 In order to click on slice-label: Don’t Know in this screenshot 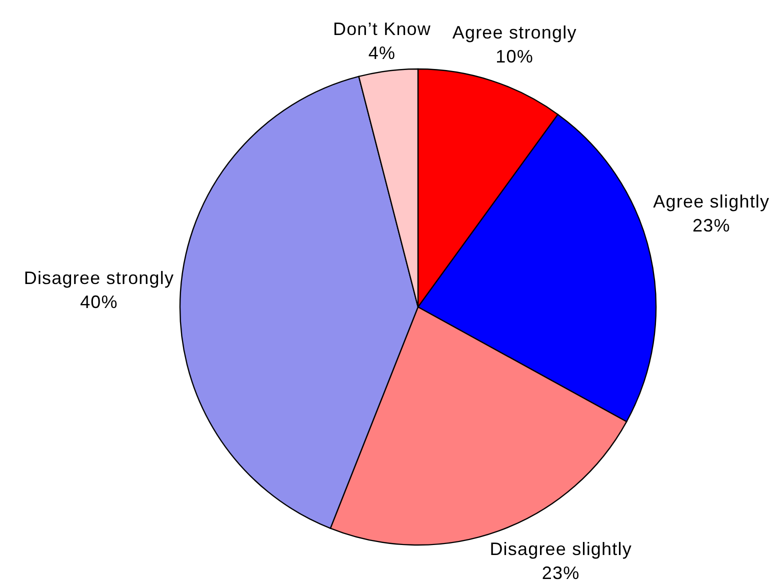, I will do `click(382, 29)`.